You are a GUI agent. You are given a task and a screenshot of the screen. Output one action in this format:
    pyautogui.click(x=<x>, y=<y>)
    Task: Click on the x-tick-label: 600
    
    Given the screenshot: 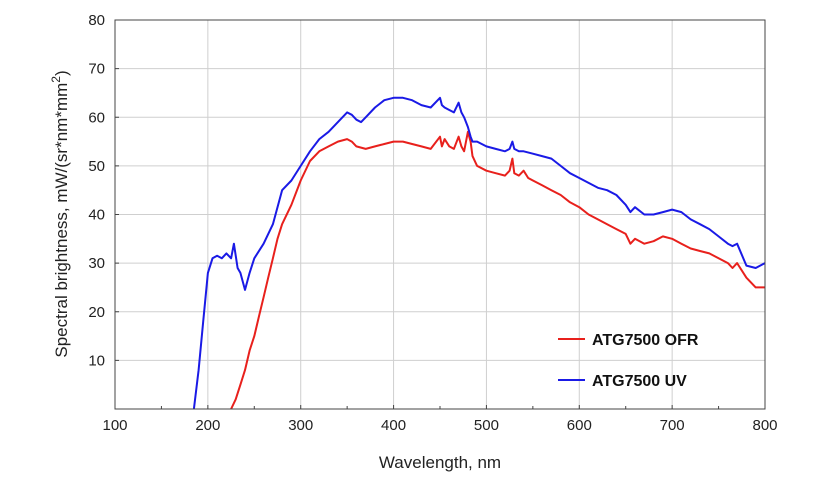 What is the action you would take?
    pyautogui.click(x=579, y=425)
    